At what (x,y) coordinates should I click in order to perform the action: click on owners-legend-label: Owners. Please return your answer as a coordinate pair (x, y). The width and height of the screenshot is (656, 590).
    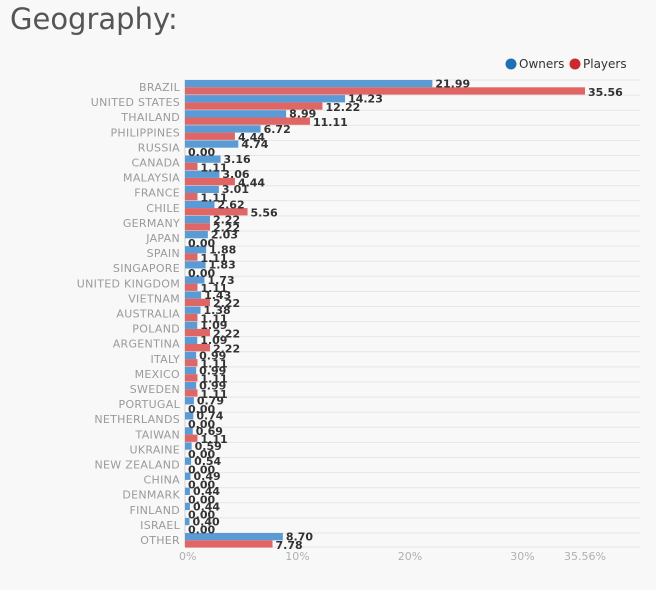
    Looking at the image, I should click on (541, 64).